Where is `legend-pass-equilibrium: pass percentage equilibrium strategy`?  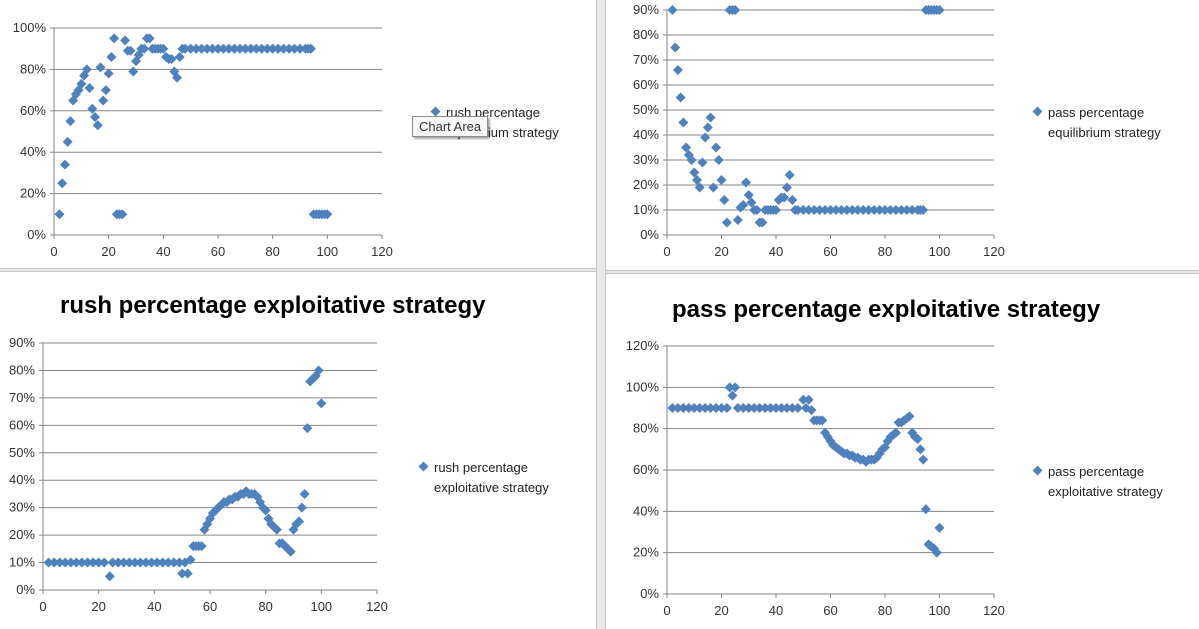 legend-pass-equilibrium: pass percentage equilibrium strategy is located at coordinates (1115, 123).